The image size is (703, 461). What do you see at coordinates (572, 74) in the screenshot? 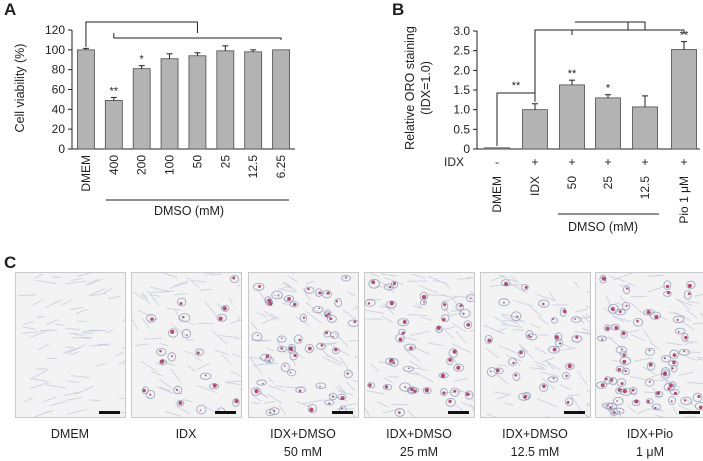
I see `chart-b-significance: **` at bounding box center [572, 74].